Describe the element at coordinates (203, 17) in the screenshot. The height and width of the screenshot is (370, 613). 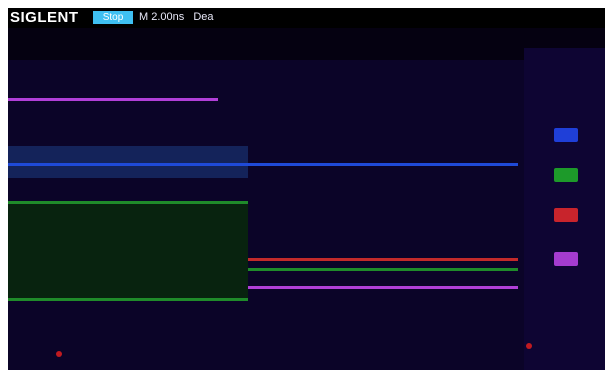
I see `trigger-mode: Dea` at that location.